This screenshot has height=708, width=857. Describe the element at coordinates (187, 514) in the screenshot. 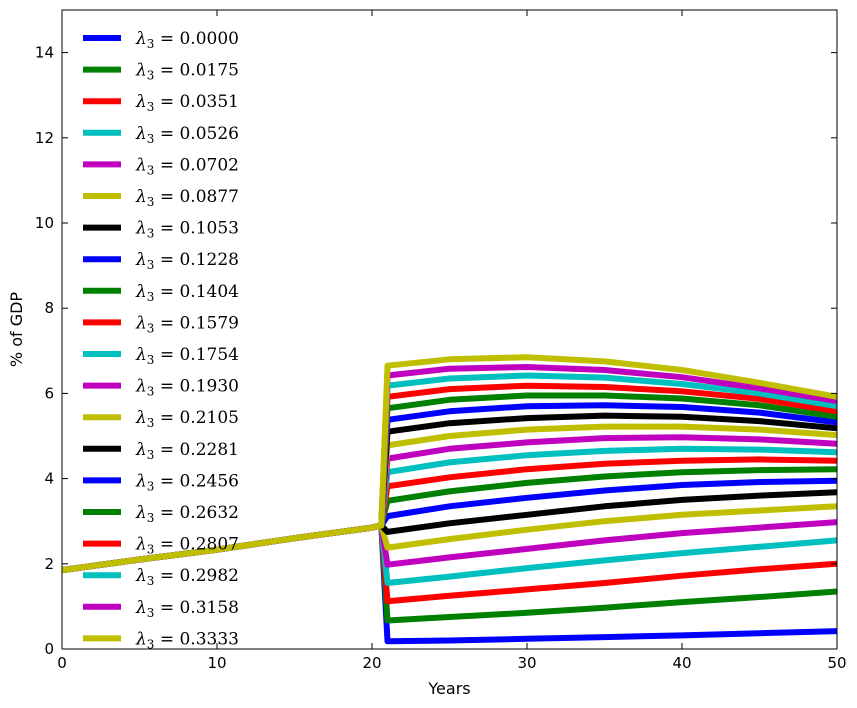

I see `legend-label: λ3 = 0.2632` at that location.